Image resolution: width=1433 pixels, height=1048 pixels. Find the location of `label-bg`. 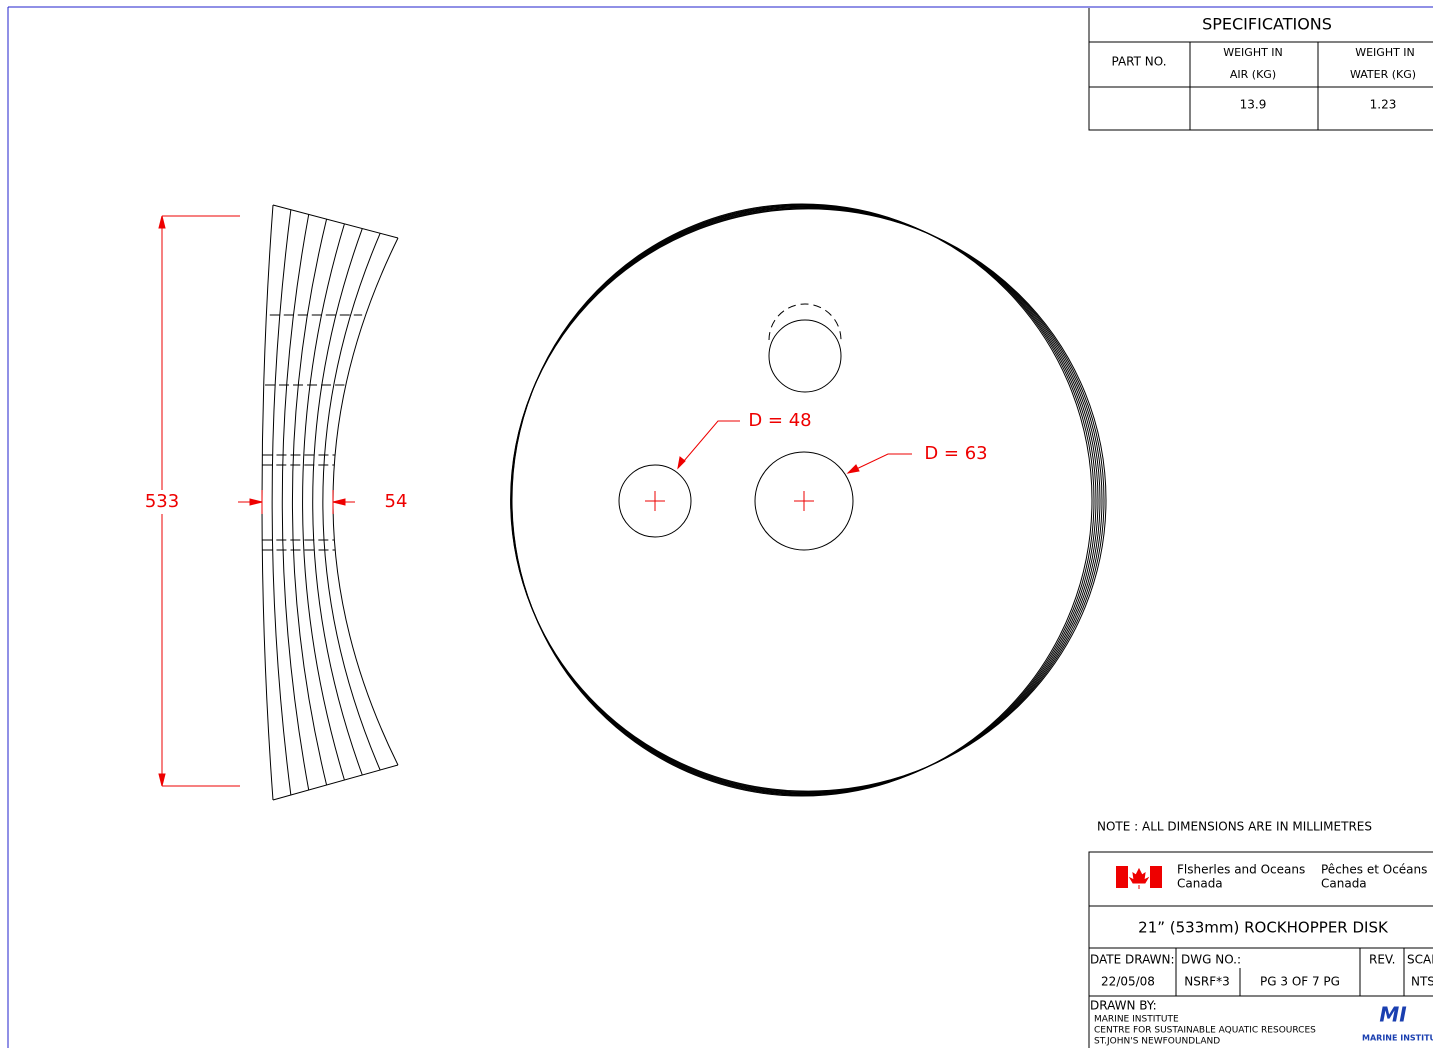

label-bg is located at coordinates (163, 502).